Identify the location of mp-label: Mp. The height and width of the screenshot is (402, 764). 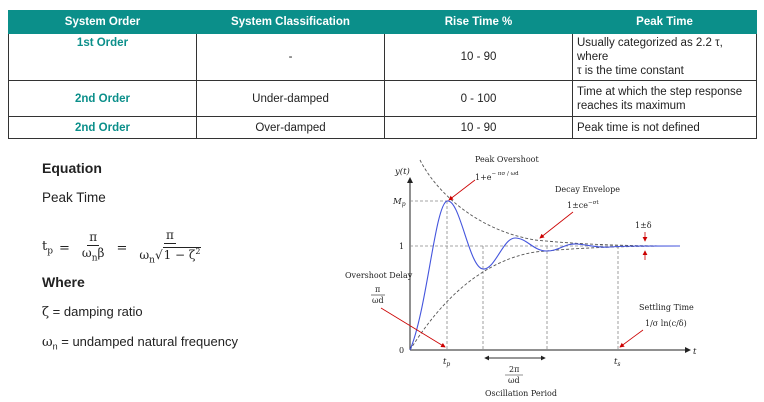
(399, 202).